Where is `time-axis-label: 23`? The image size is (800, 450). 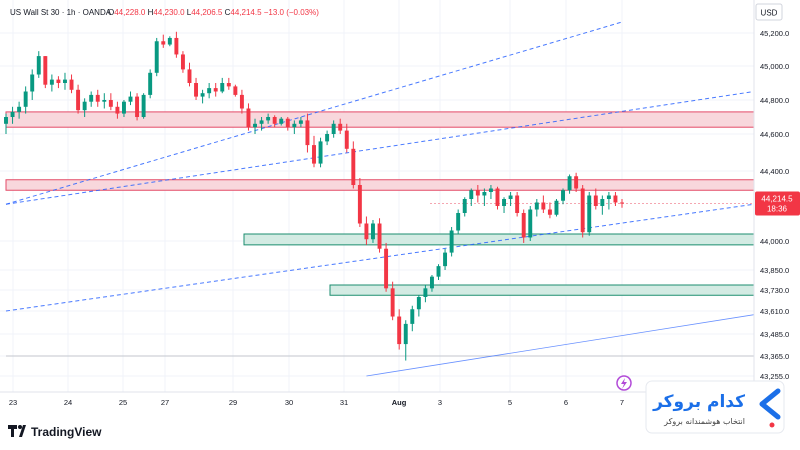 time-axis-label: 23 is located at coordinates (13, 402).